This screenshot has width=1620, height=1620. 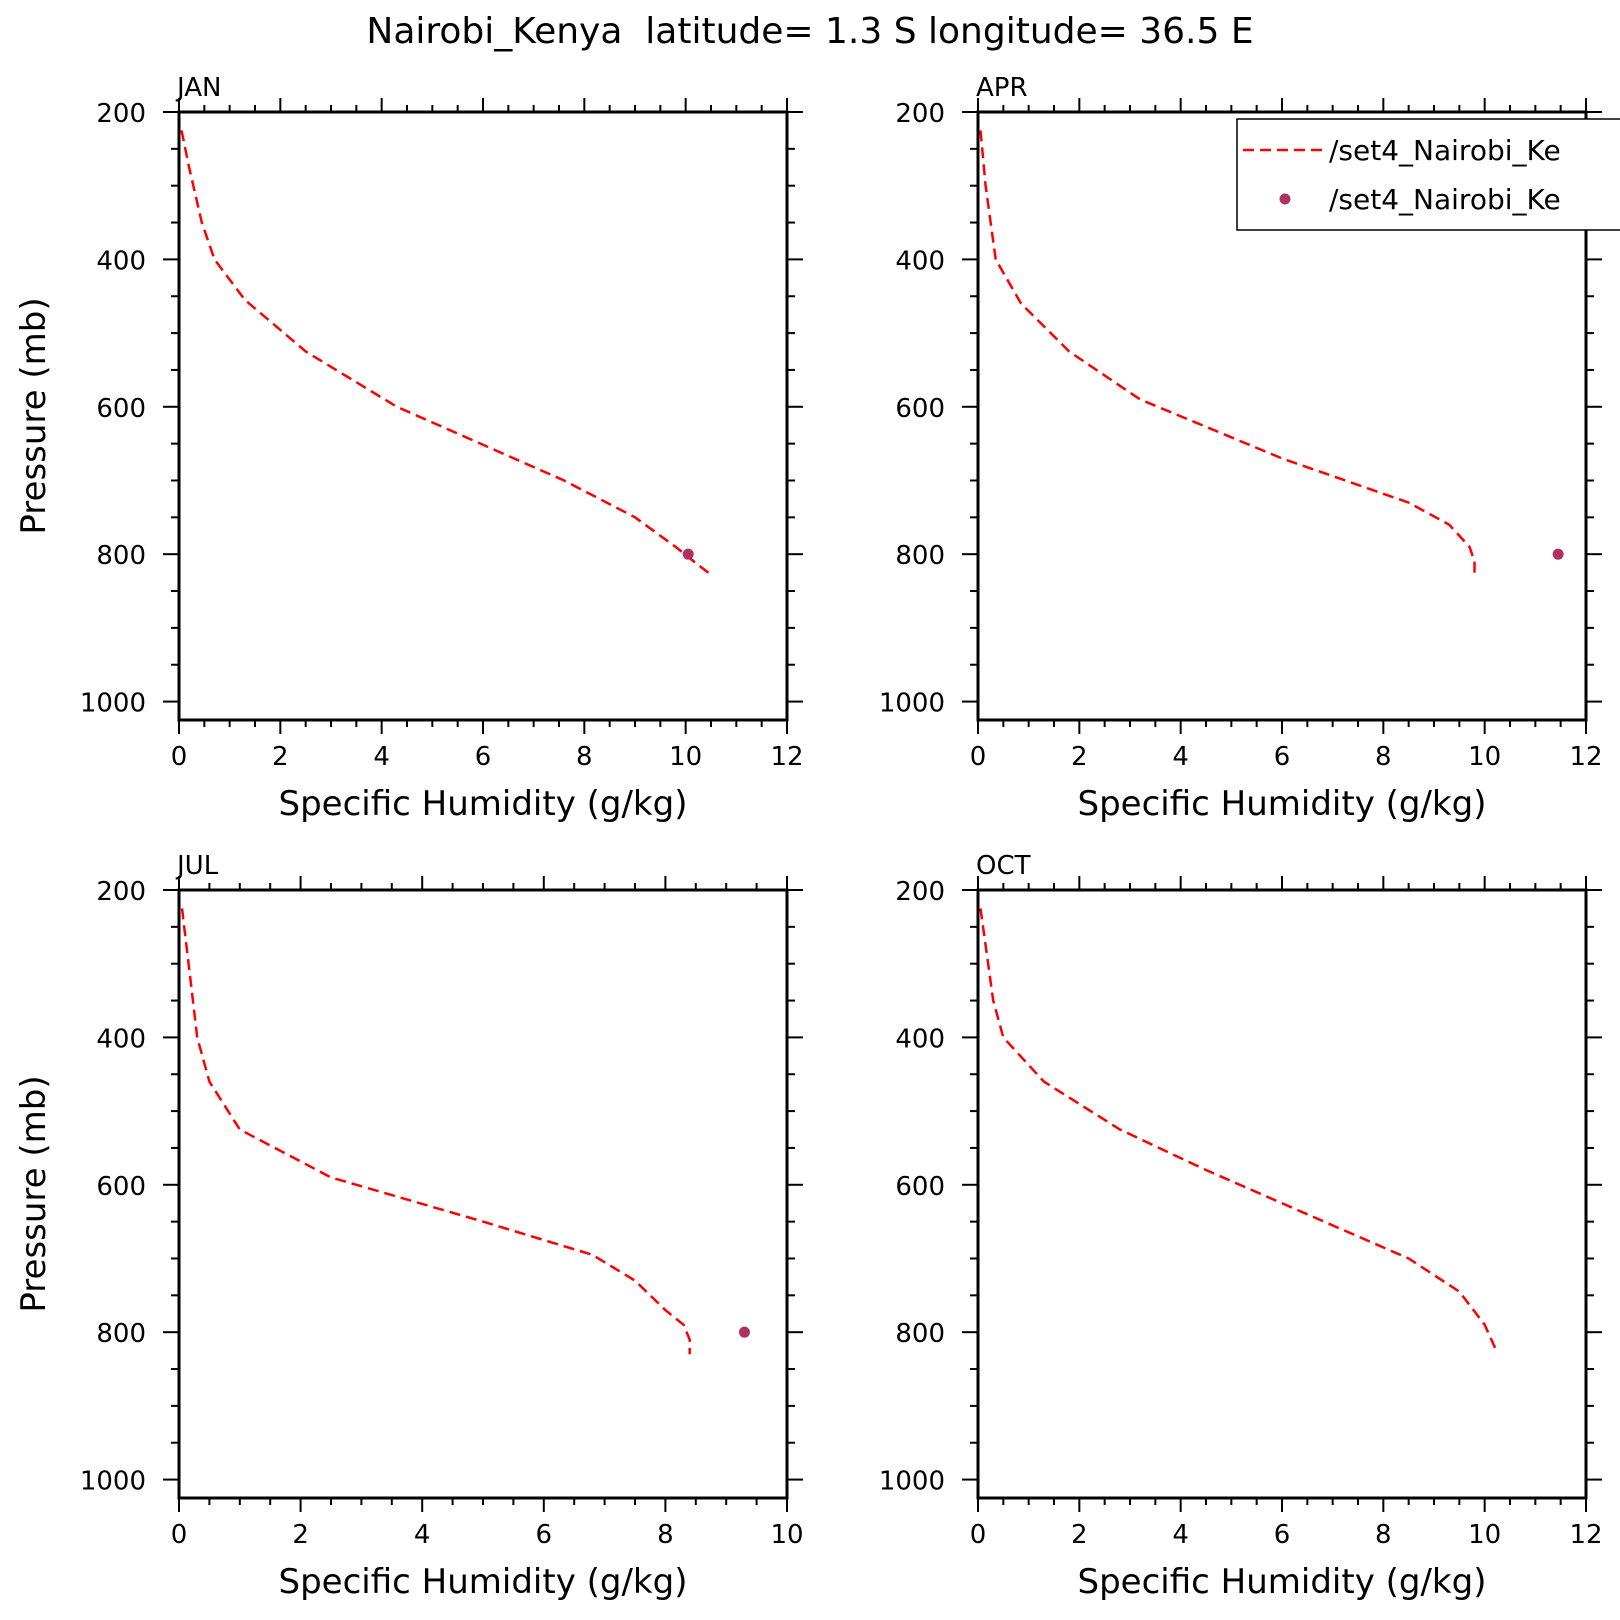 I want to click on legend-box, so click(x=1428, y=174).